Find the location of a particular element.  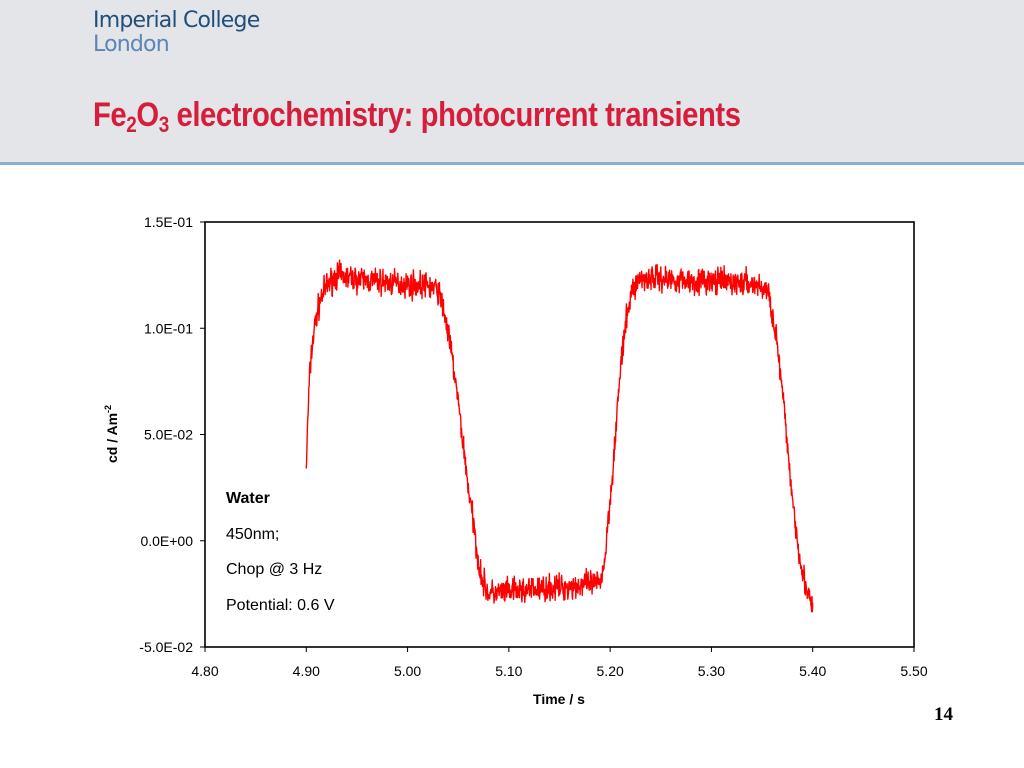

x-tick-label: 4.90 is located at coordinates (306, 671).